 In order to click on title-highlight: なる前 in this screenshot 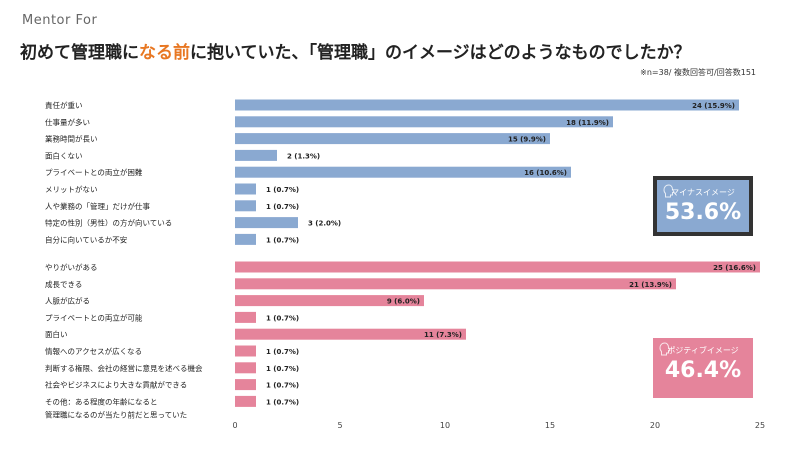, I will do `click(164, 53)`.